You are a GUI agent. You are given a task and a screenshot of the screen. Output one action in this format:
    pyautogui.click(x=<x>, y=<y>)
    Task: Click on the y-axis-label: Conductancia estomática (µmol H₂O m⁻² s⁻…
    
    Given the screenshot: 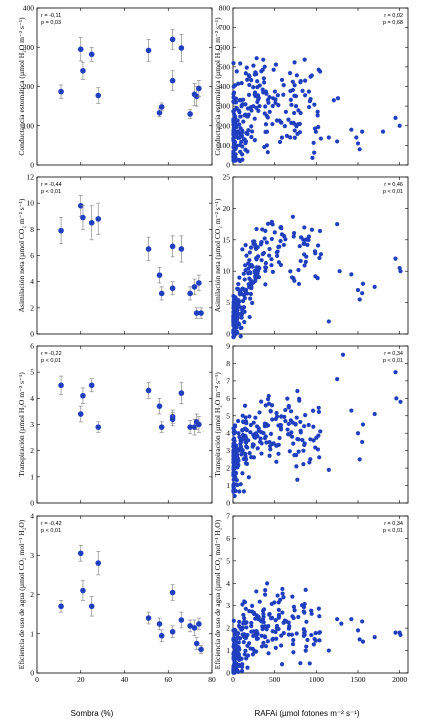 What is the action you would take?
    pyautogui.click(x=21, y=86)
    